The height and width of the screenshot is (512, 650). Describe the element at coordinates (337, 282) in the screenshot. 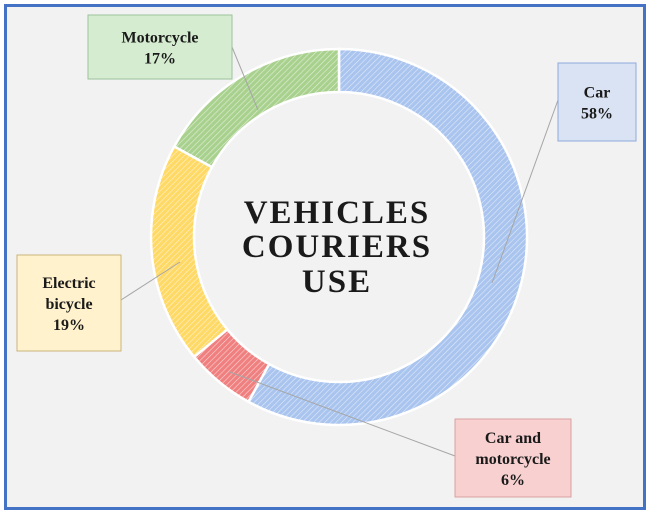

I see `chart-title-line-3: USE` at that location.